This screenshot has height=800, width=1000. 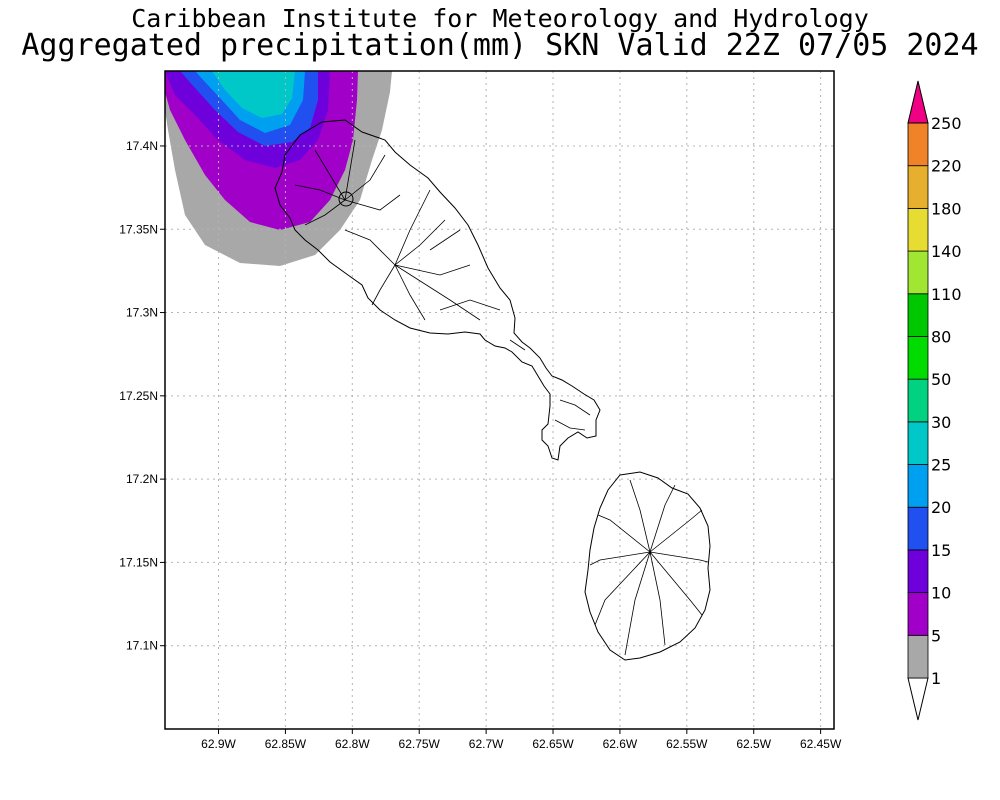 What do you see at coordinates (941, 550) in the screenshot?
I see `colorbar-label: 15` at bounding box center [941, 550].